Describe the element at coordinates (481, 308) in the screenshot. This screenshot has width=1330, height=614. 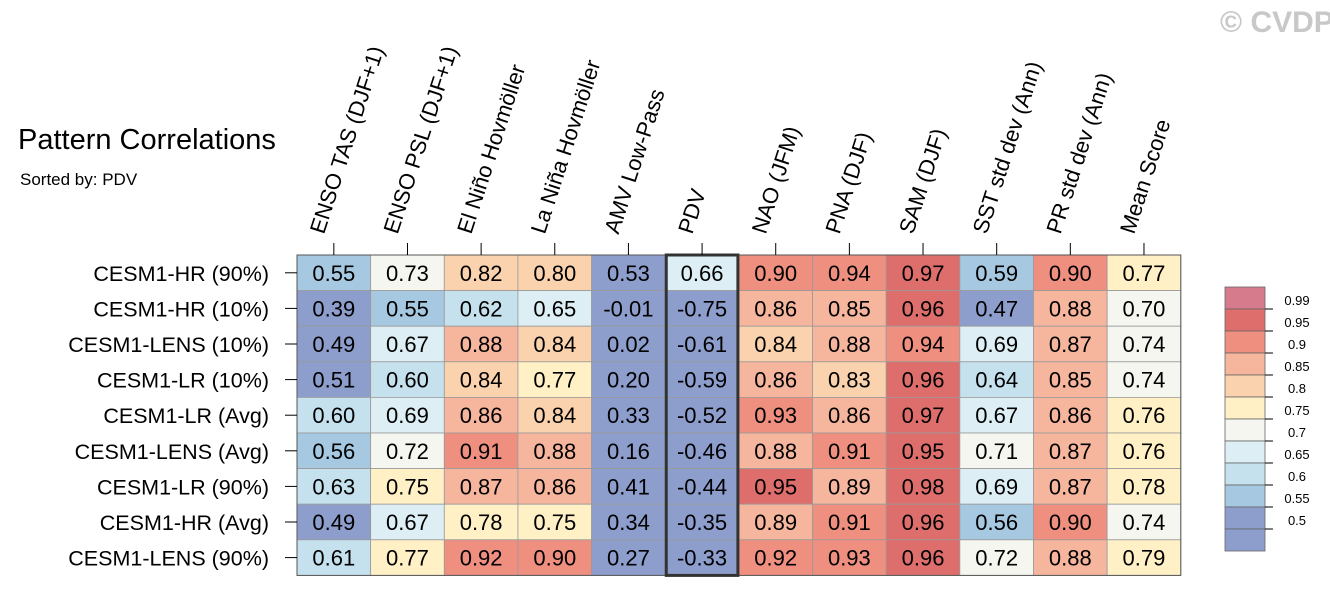
I see `cell-value: 0.62` at that location.